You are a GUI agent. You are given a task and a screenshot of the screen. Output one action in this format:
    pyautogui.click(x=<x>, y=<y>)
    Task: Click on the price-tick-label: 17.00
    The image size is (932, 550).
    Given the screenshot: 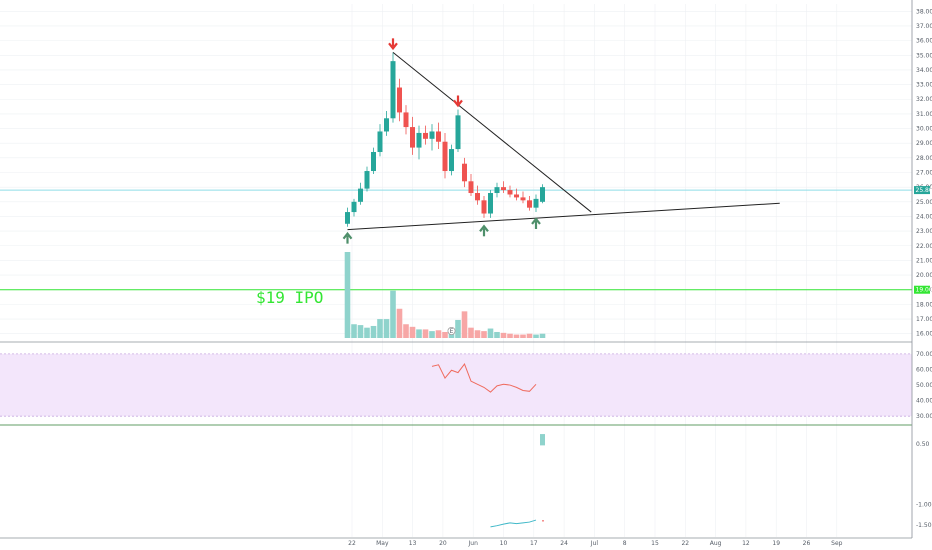 What is the action you would take?
    pyautogui.click(x=924, y=319)
    